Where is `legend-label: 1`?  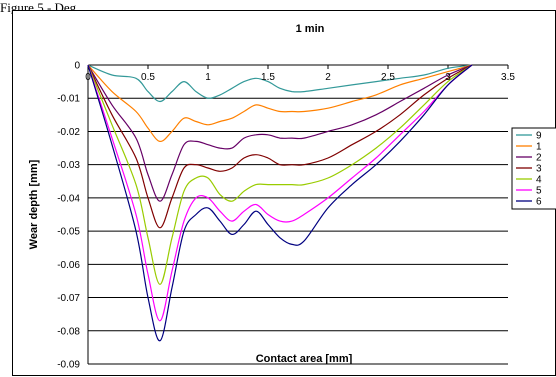 legend-label: 1 is located at coordinates (539, 147).